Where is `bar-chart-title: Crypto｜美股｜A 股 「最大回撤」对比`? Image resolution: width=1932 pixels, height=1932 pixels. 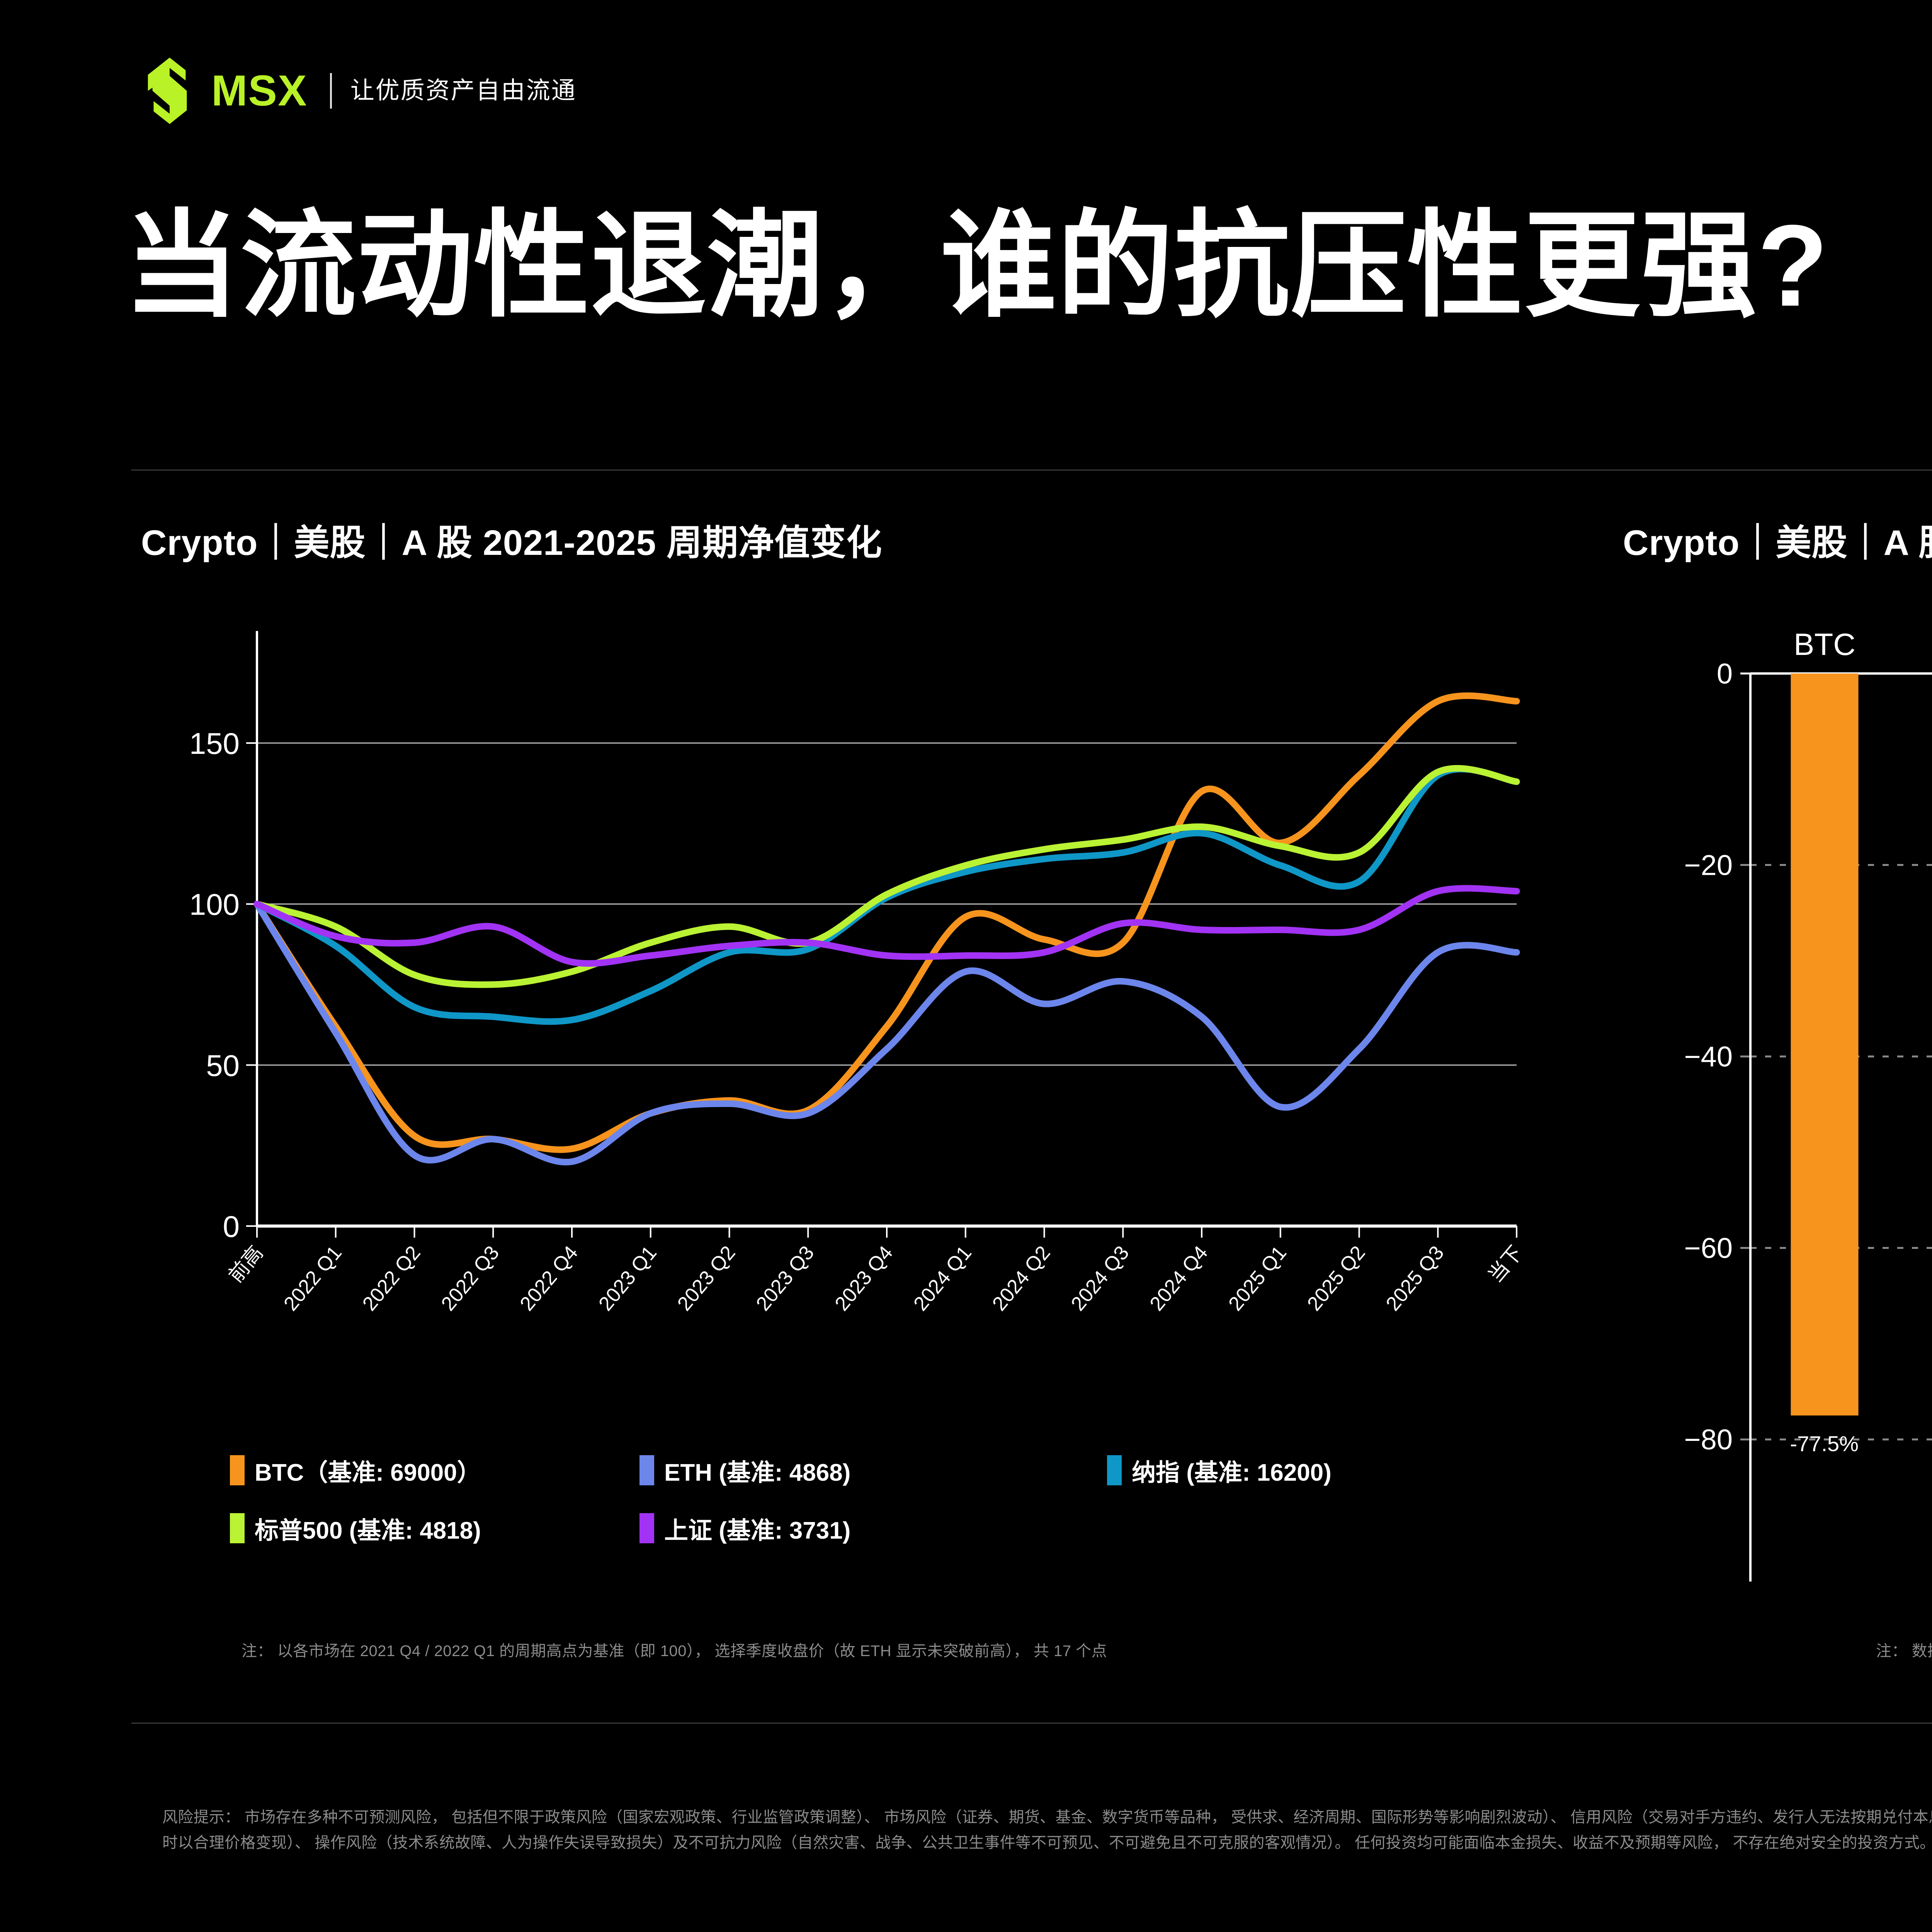 bar-chart-title: Crypto｜美股｜A 股 「最大回撤」对比 is located at coordinates (1778, 543).